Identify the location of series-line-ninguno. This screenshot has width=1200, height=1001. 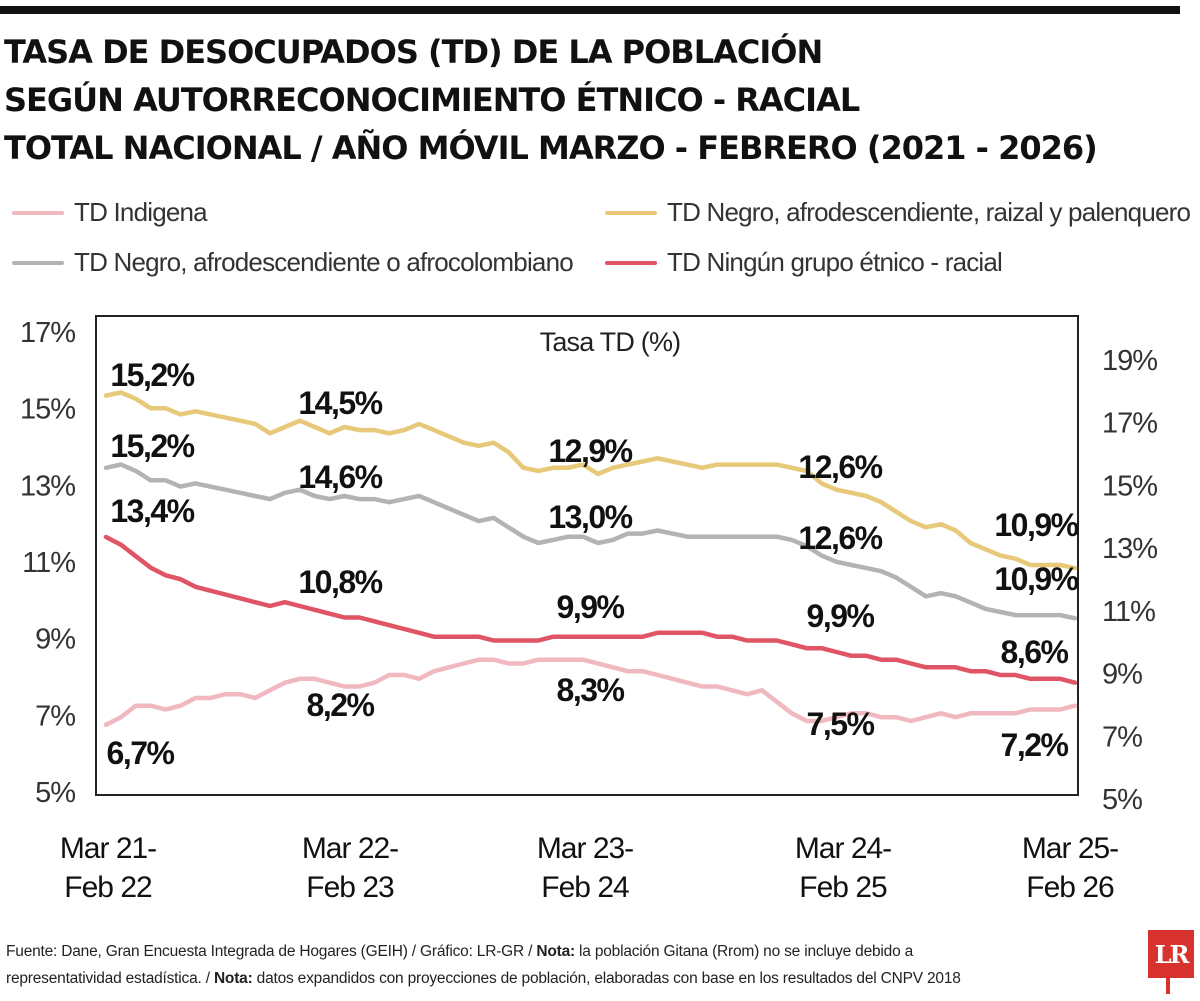
(590, 609).